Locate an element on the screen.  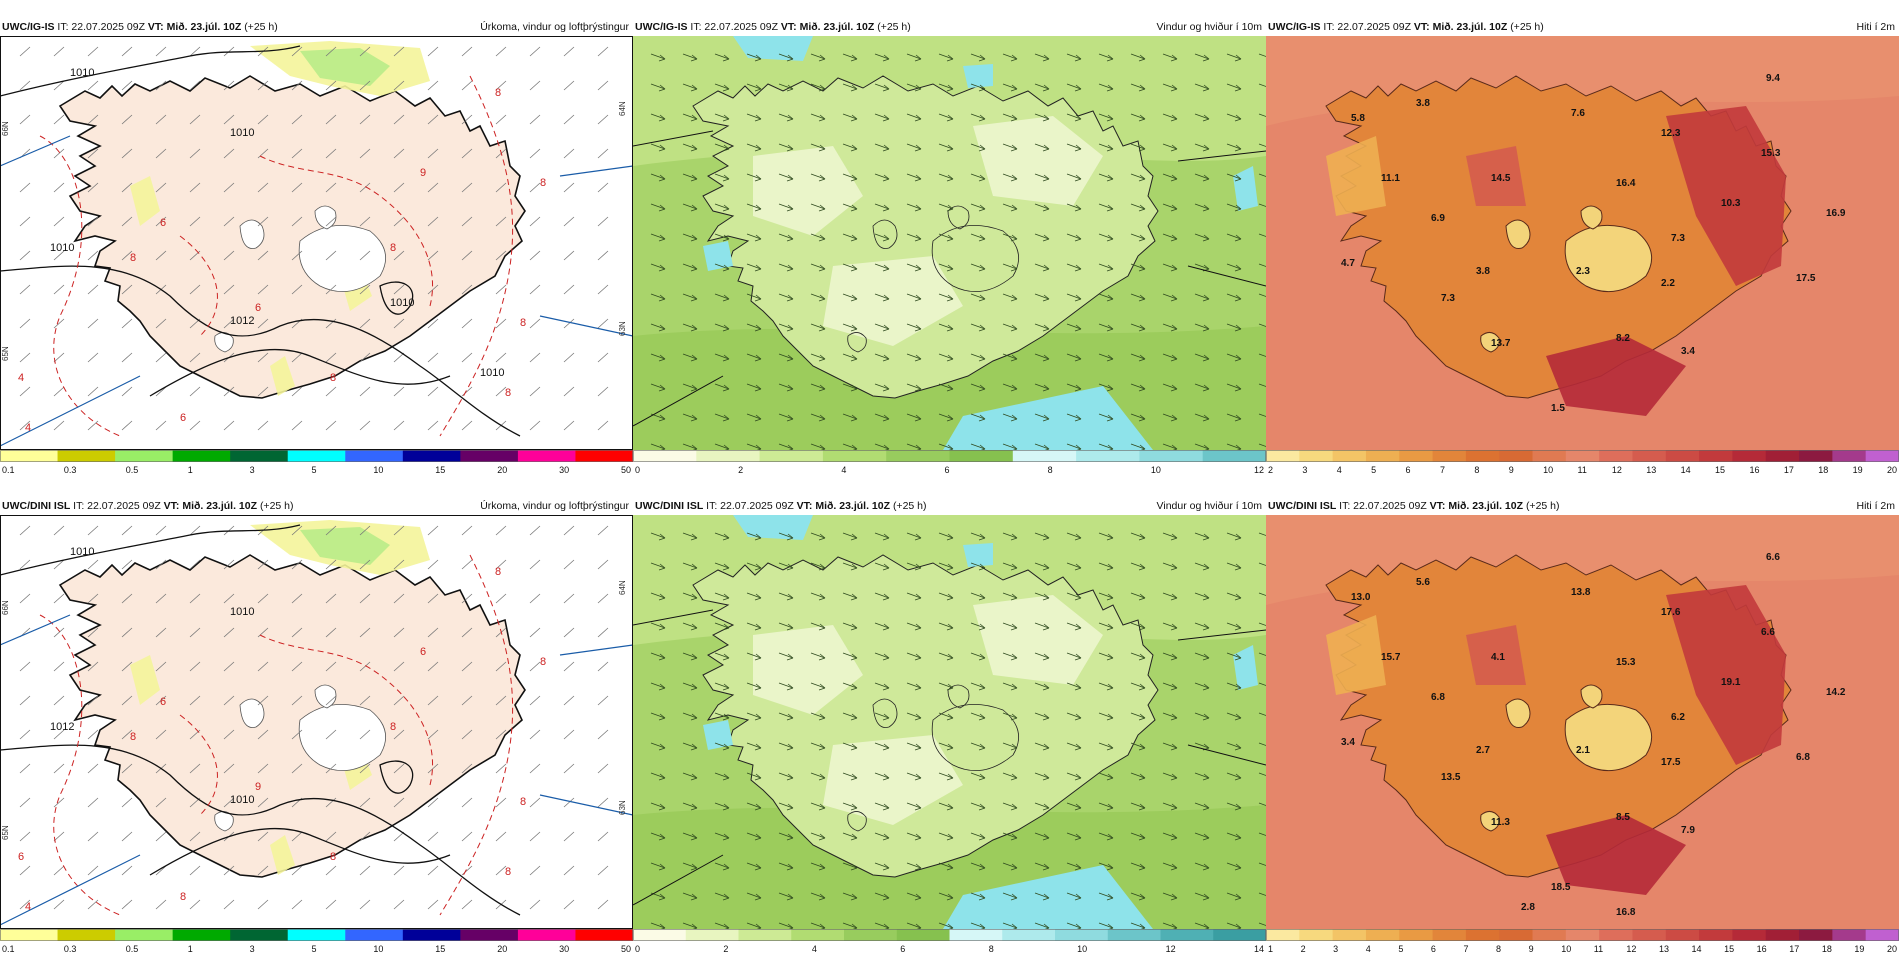
temperature-value-label: 13.8 is located at coordinates (1581, 592).